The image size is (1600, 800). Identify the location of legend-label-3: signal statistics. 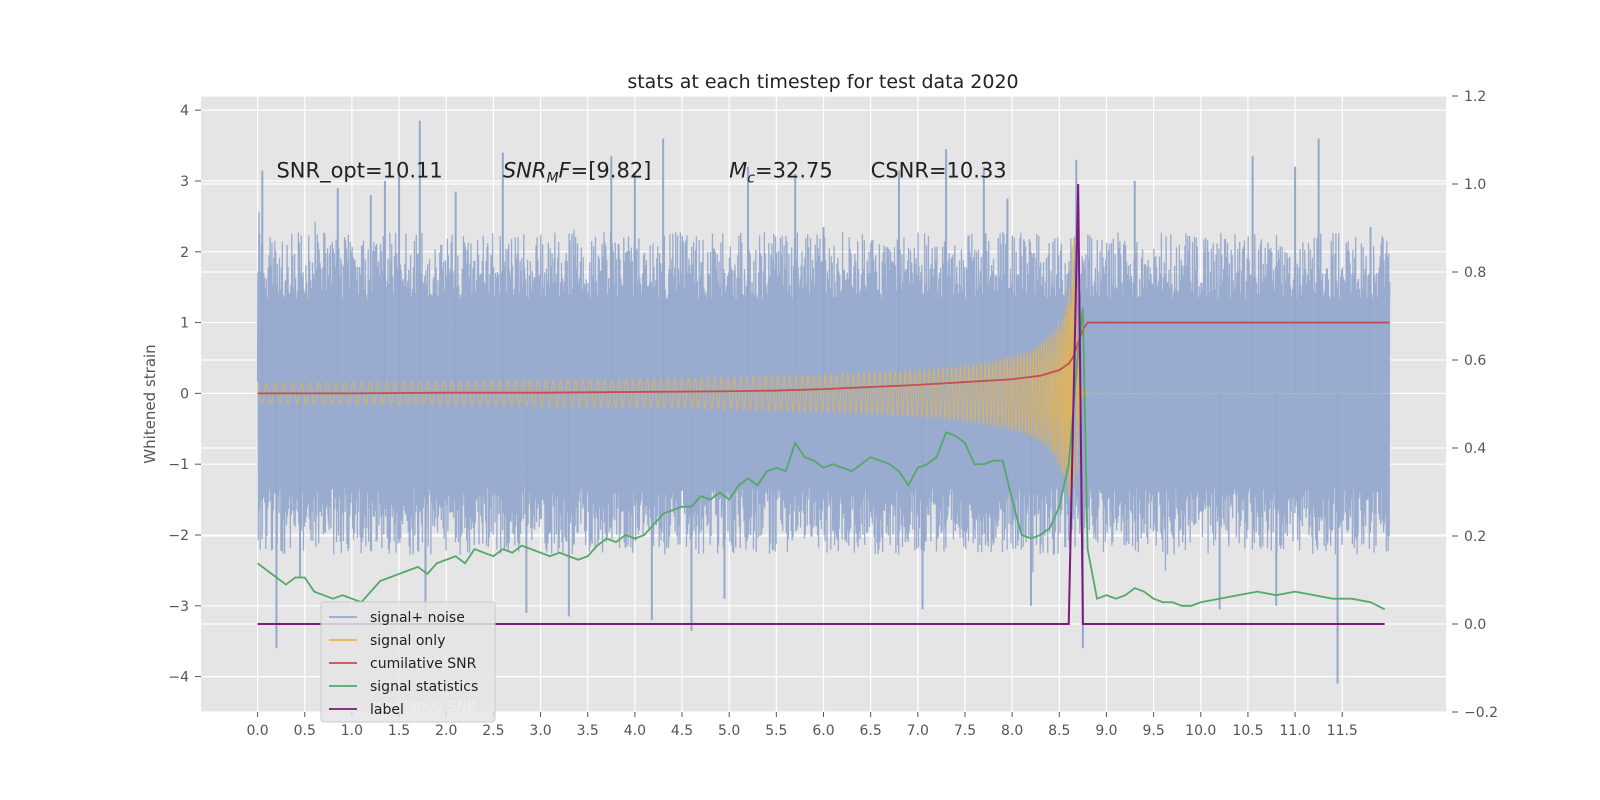
(424, 687).